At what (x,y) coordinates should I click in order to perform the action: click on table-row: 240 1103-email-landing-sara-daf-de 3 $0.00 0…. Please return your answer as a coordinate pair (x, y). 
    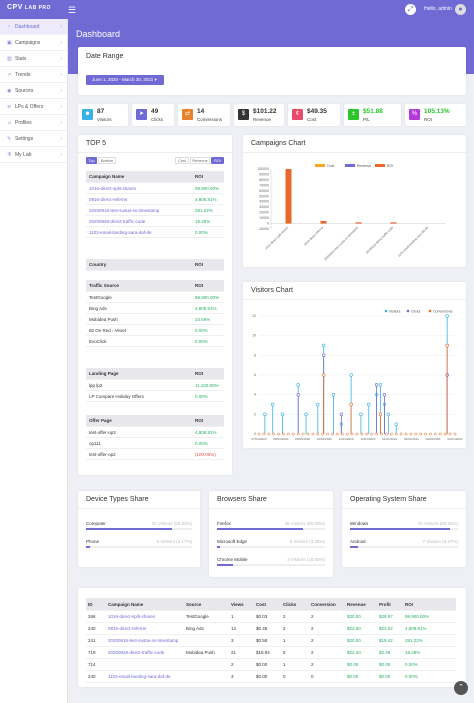
    Looking at the image, I should click on (271, 677).